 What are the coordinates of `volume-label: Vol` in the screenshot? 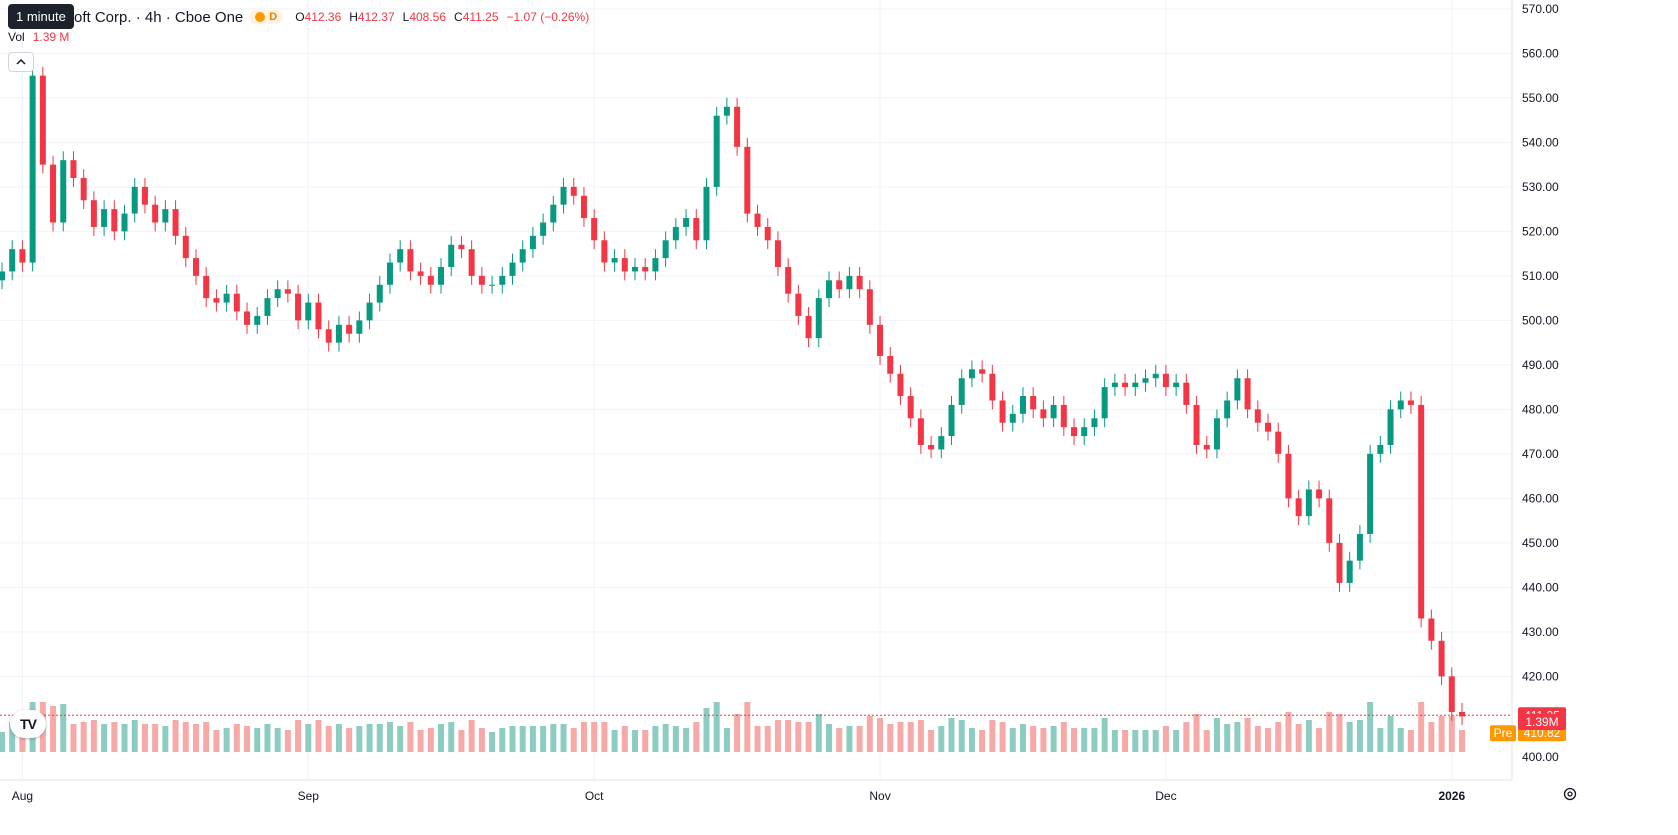 It's located at (16, 37).